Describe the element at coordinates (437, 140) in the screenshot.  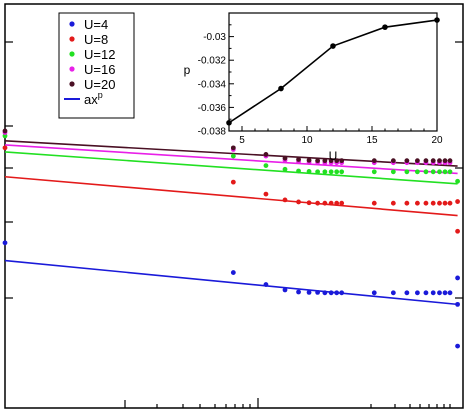
I see `inset-x-tick-label: 20` at that location.